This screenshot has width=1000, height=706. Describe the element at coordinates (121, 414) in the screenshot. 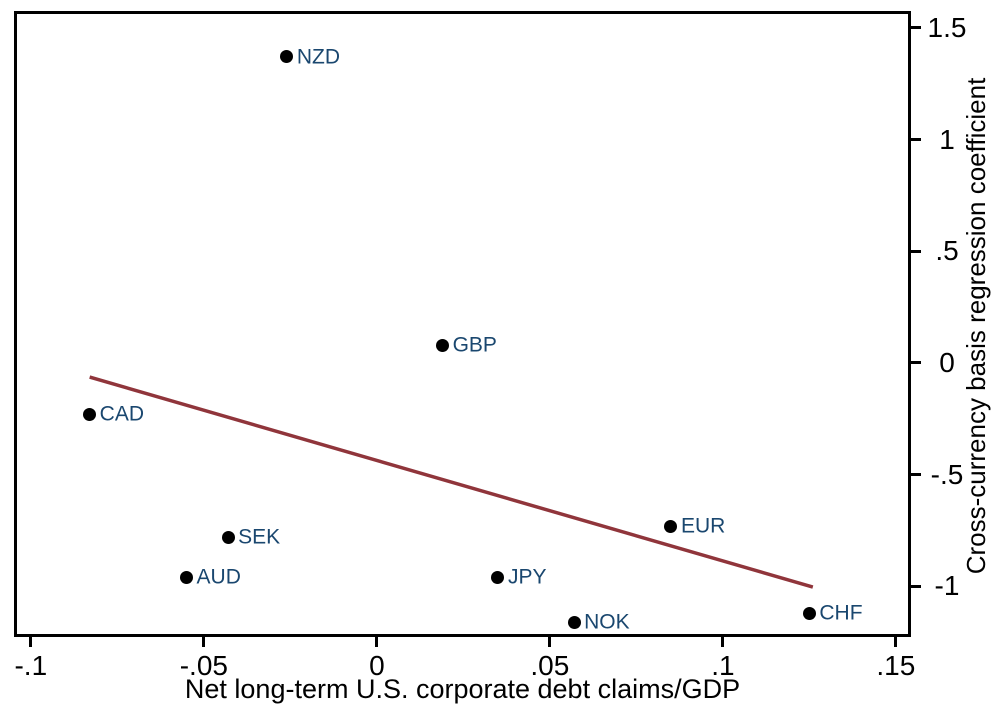

I see `data-point-label-CAD: CAD` at that location.